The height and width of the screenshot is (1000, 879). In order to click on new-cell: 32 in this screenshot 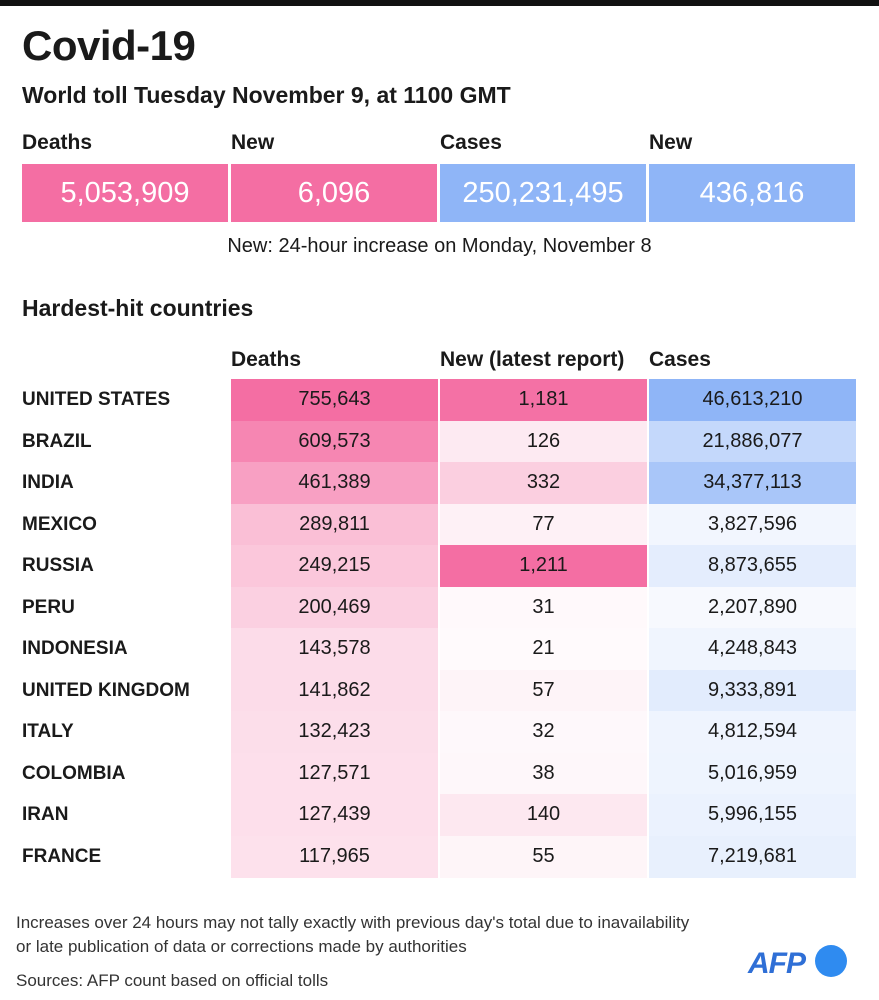, I will do `click(543, 732)`.